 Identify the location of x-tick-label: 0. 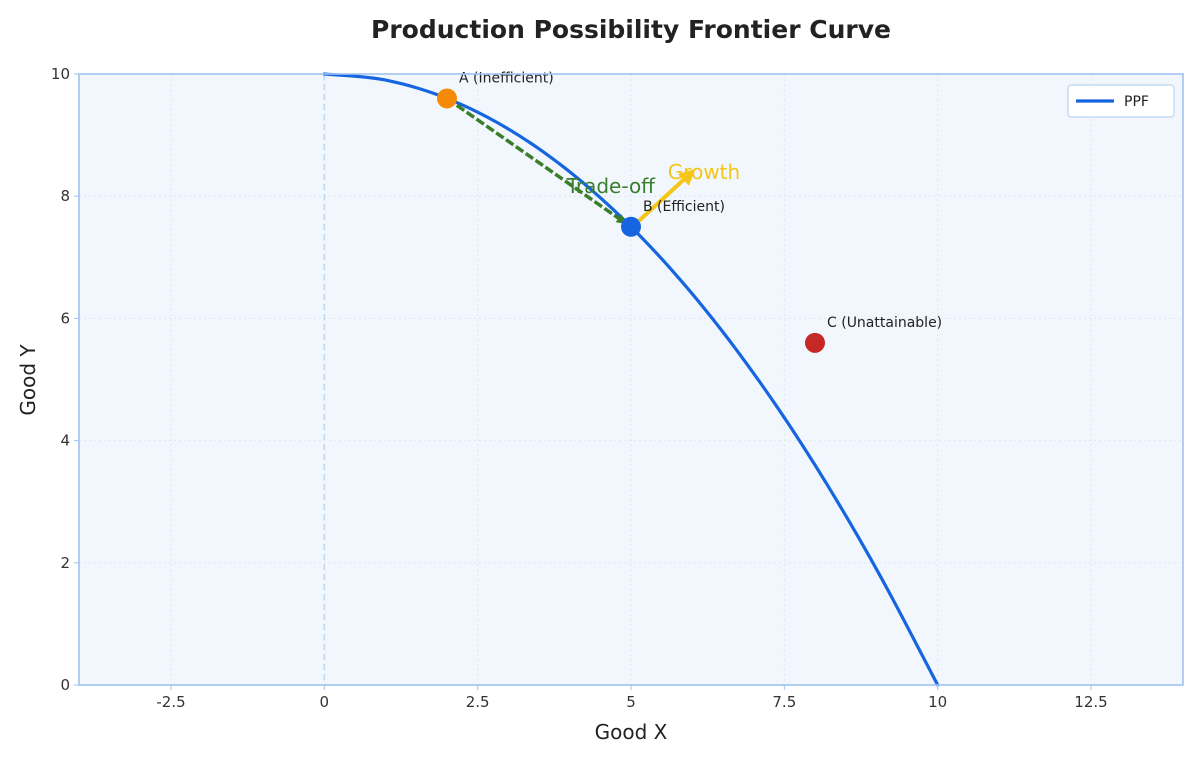
(325, 702).